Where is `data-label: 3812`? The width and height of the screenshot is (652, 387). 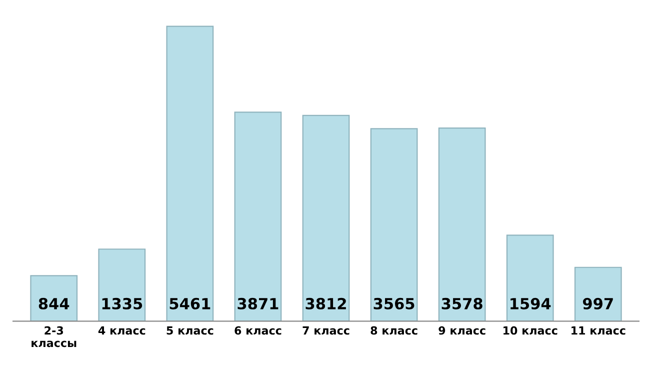
data-label: 3812 is located at coordinates (326, 304).